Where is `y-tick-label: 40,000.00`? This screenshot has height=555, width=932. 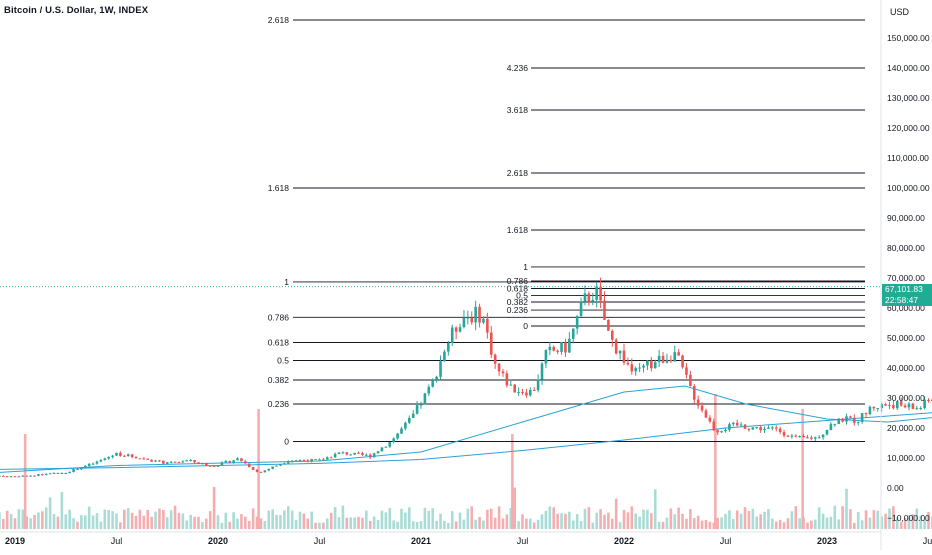
y-tick-label: 40,000.00 is located at coordinates (906, 368).